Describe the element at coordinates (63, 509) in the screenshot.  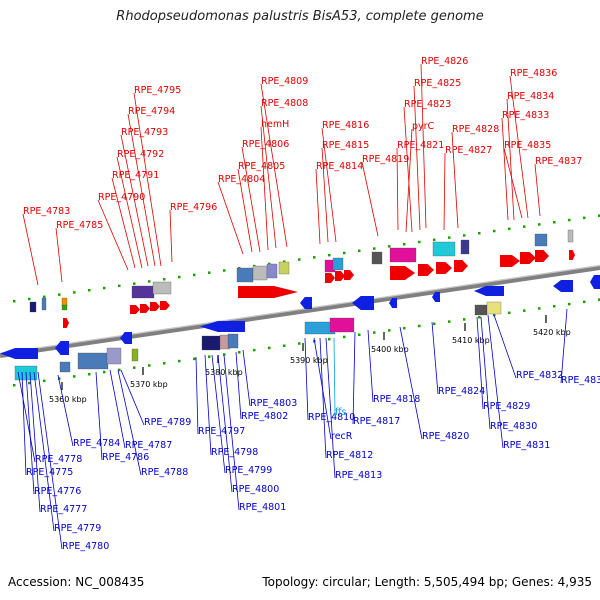
I see `bottom-gene-label: RPE_4777` at that location.